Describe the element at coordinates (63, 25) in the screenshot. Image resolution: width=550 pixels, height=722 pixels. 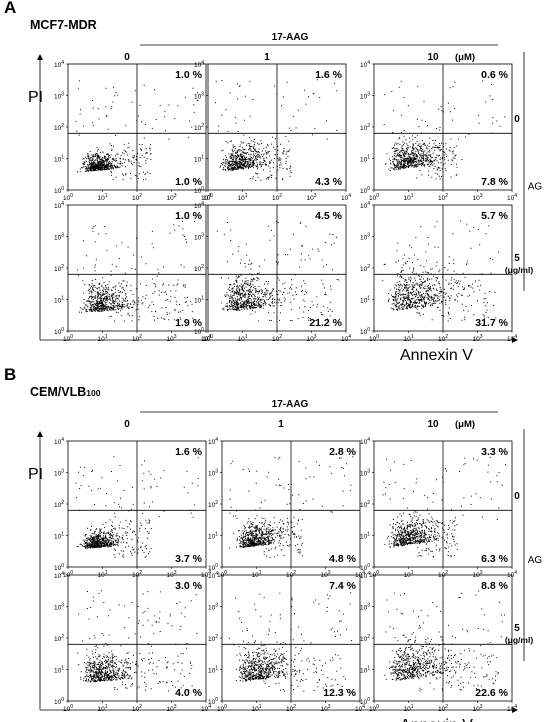
I see `cell-line-label: MCF7-MDR` at that location.